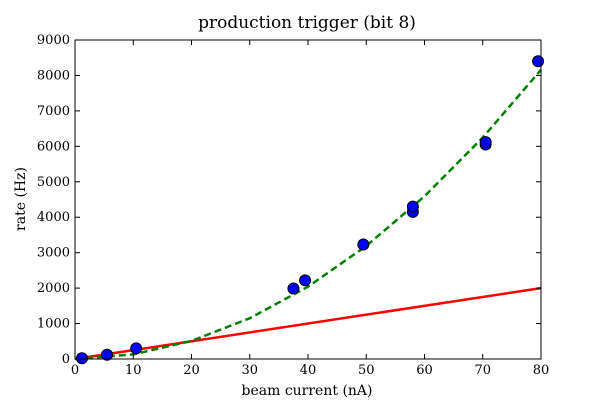 The width and height of the screenshot is (600, 400). Describe the element at coordinates (53, 111) in the screenshot. I see `y-tick-label: 7000` at that location.